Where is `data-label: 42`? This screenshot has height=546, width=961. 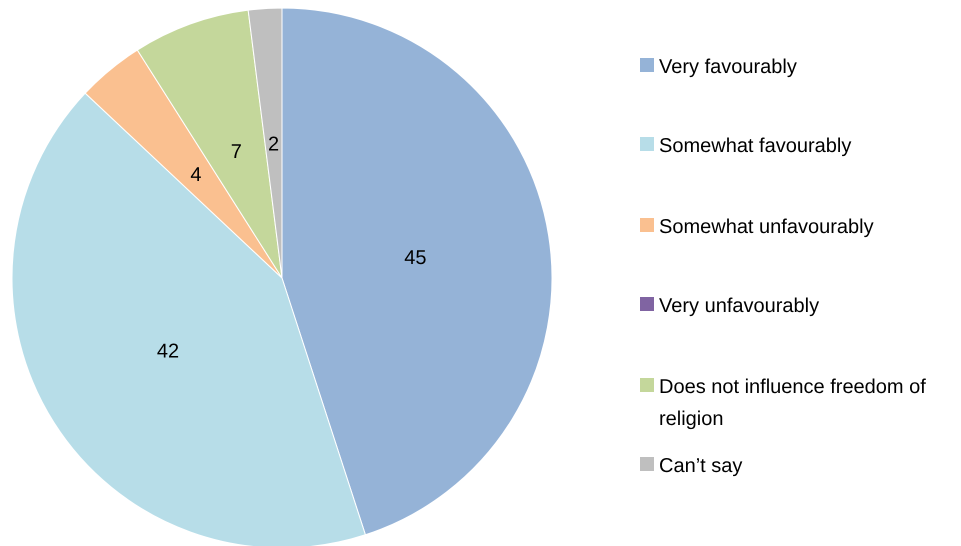
data-label: 42 is located at coordinates (168, 351).